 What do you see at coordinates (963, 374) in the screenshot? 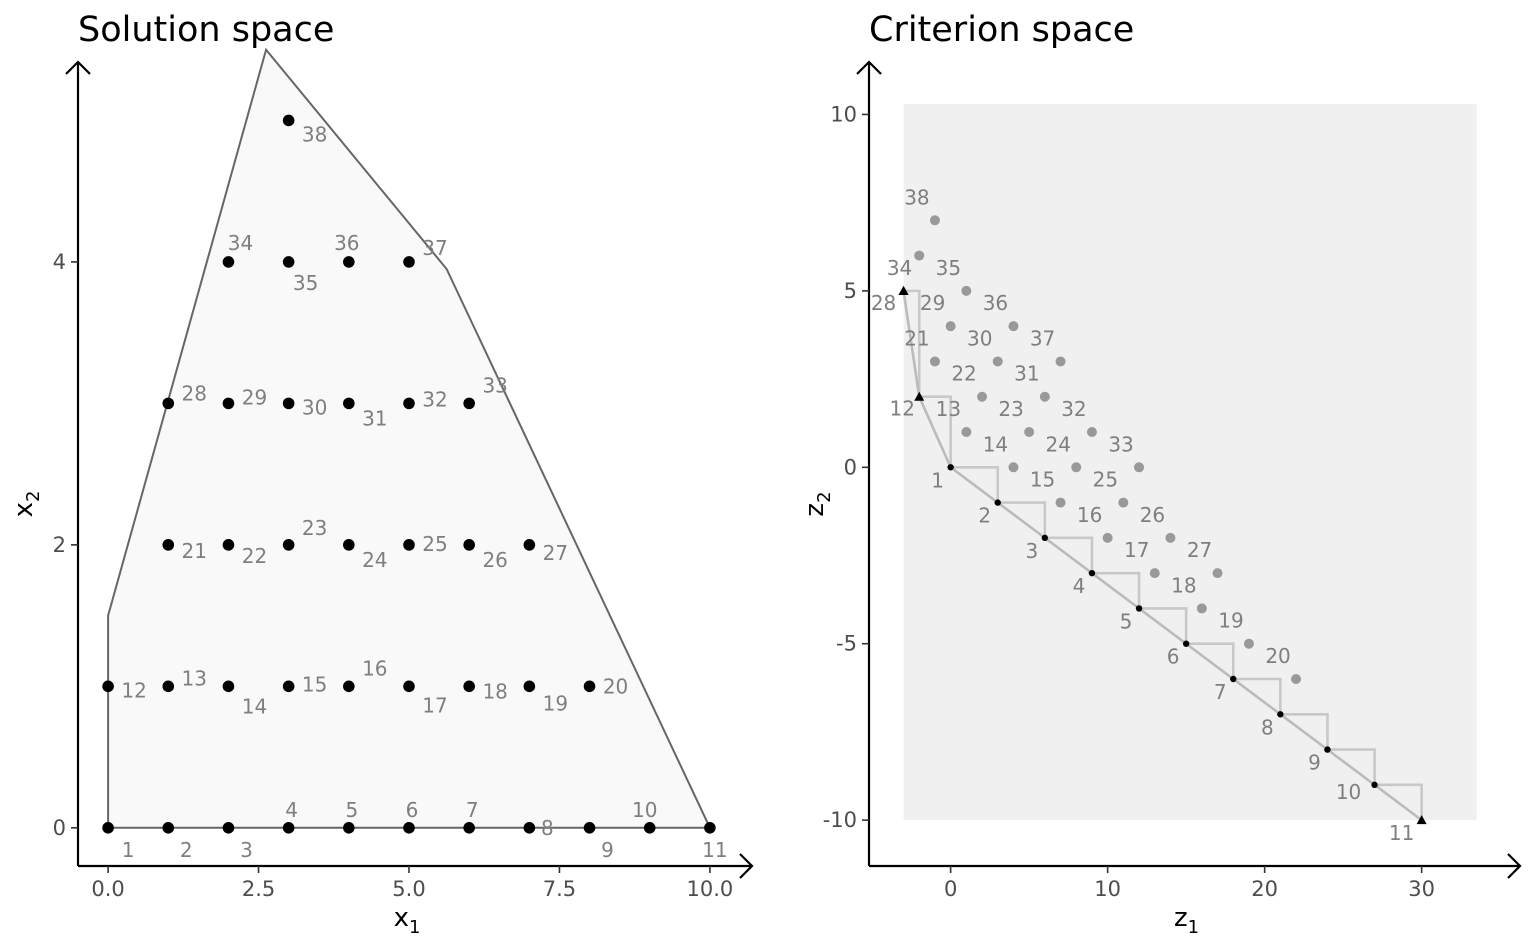
I see `criterion-point-label: 22` at bounding box center [963, 374].